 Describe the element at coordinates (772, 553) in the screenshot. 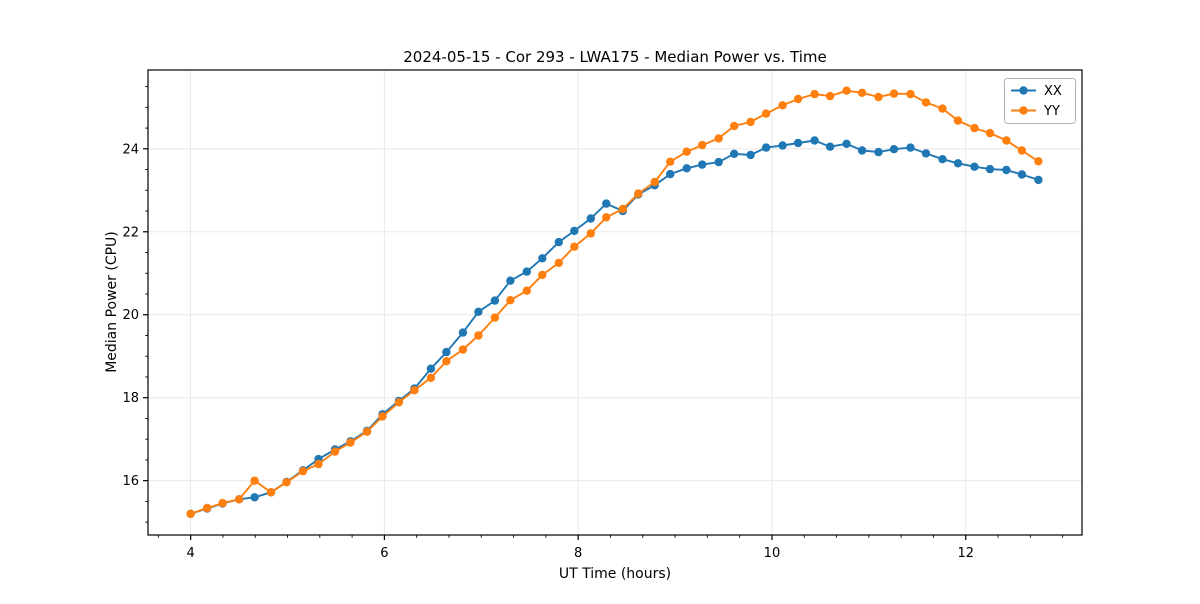

I see `x-tick-label: 10` at that location.